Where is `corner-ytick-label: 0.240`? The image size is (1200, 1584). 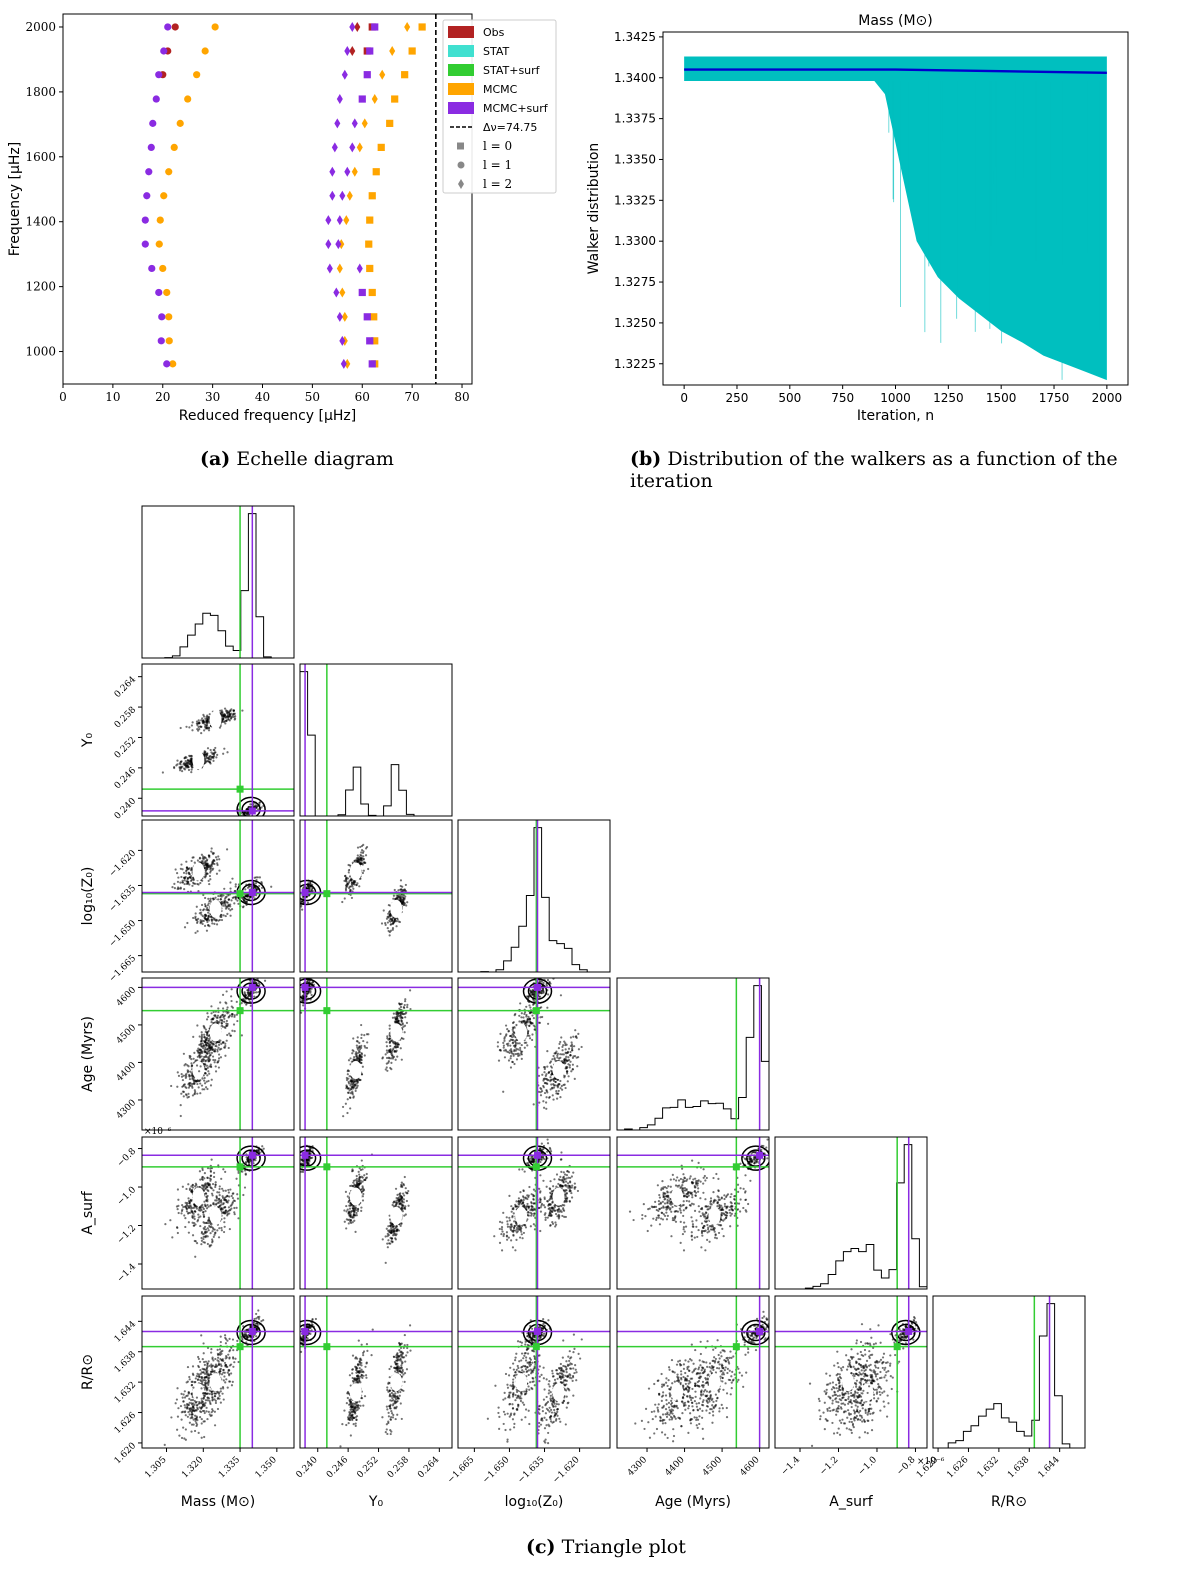
corner-ytick-label: 0.240 is located at coordinates (125, 808).